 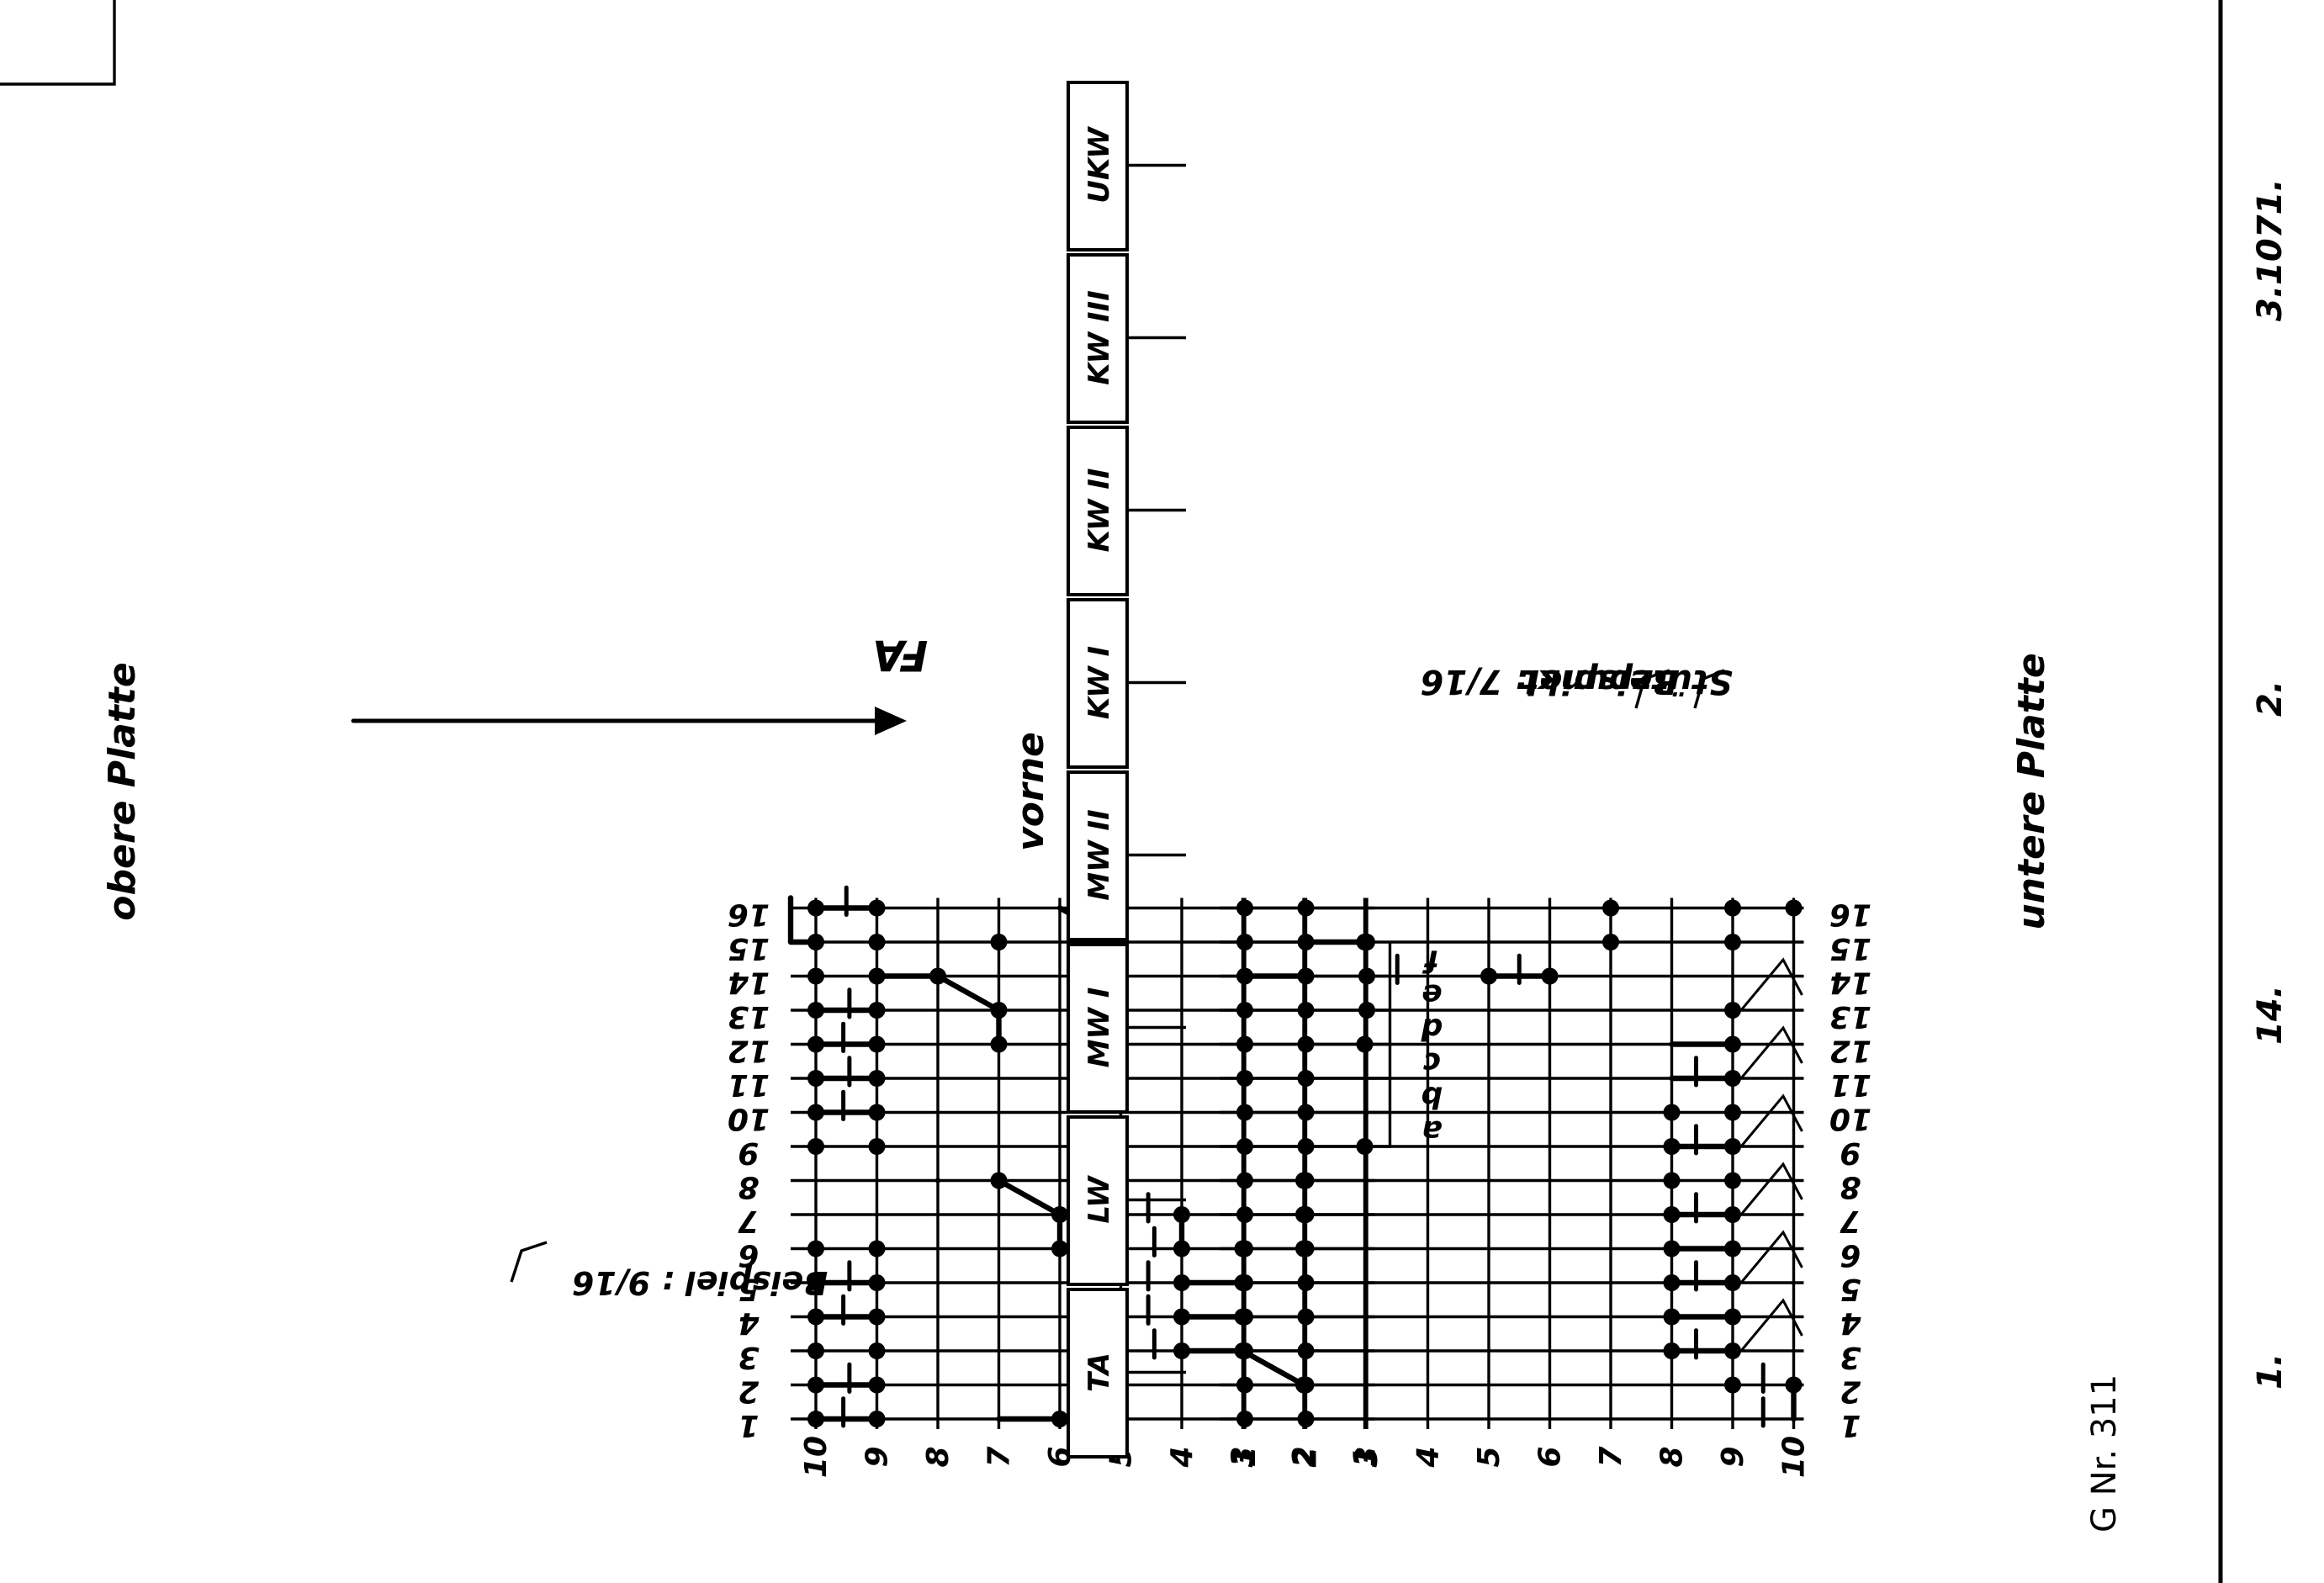 I want to click on lower-column-label: 8, so click(x=1851, y=1187).